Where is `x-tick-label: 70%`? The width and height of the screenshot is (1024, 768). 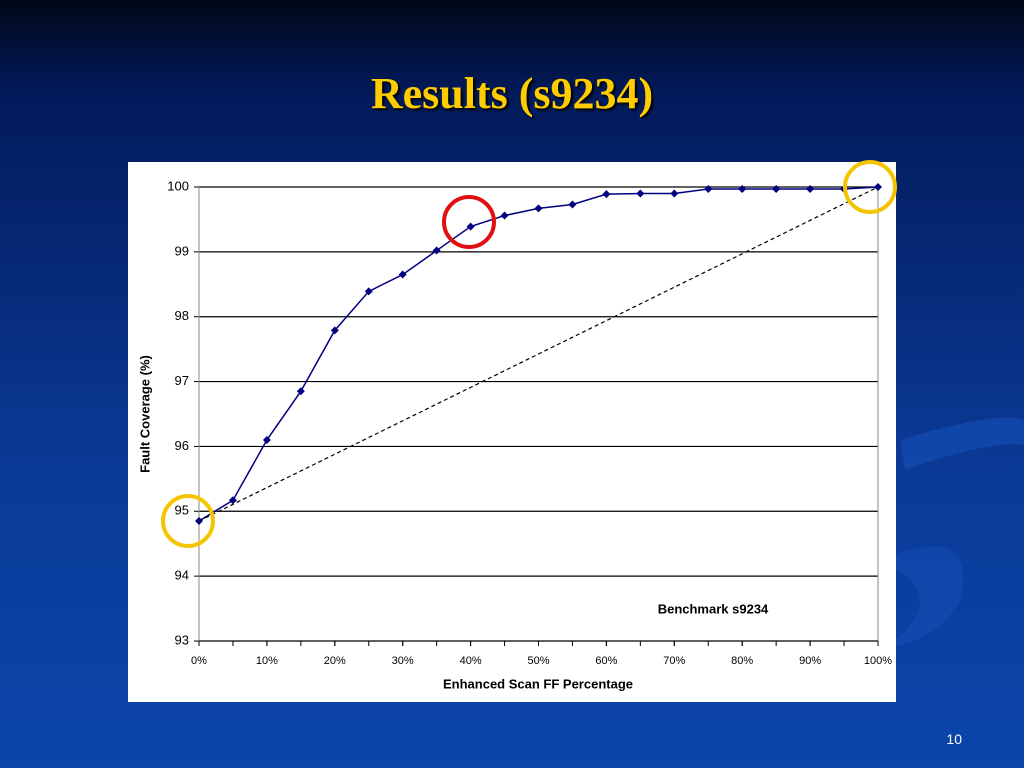
x-tick-label: 70% is located at coordinates (674, 661).